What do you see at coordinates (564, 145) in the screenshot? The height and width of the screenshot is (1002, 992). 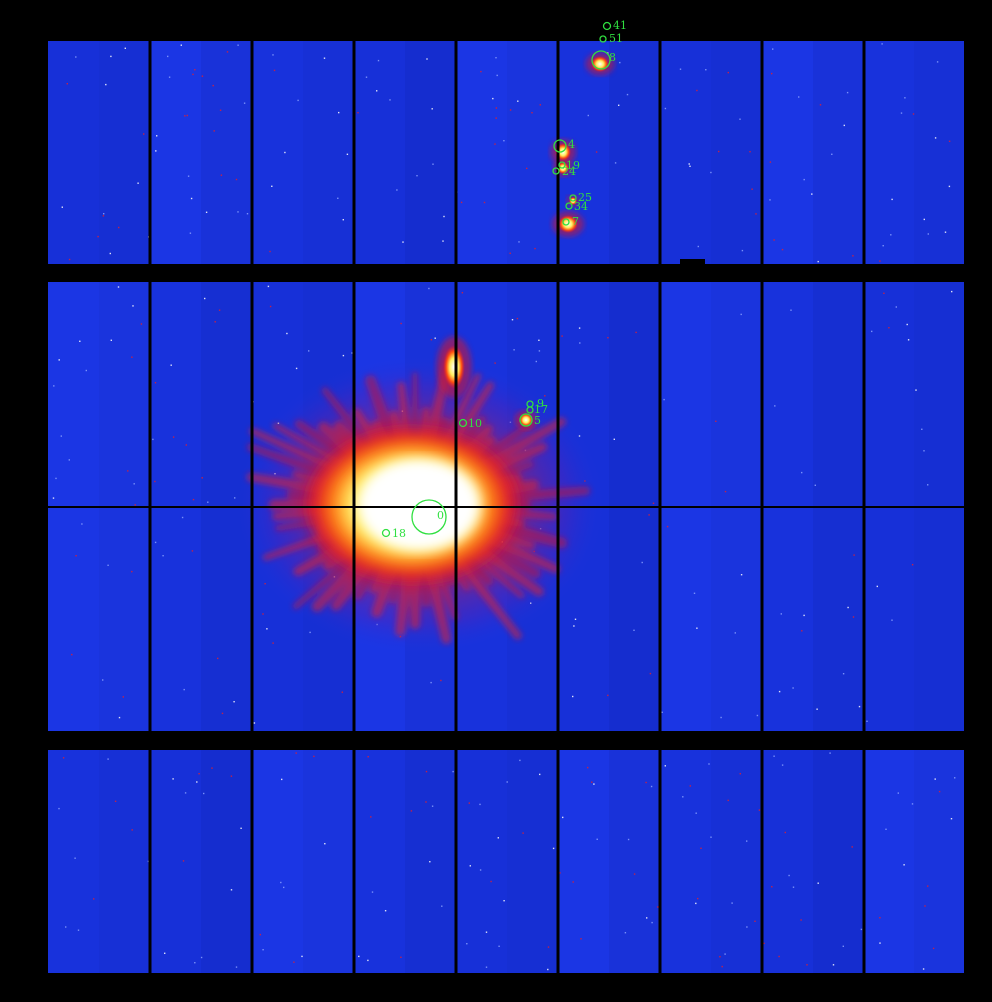 I see `region-4: 4` at bounding box center [564, 145].